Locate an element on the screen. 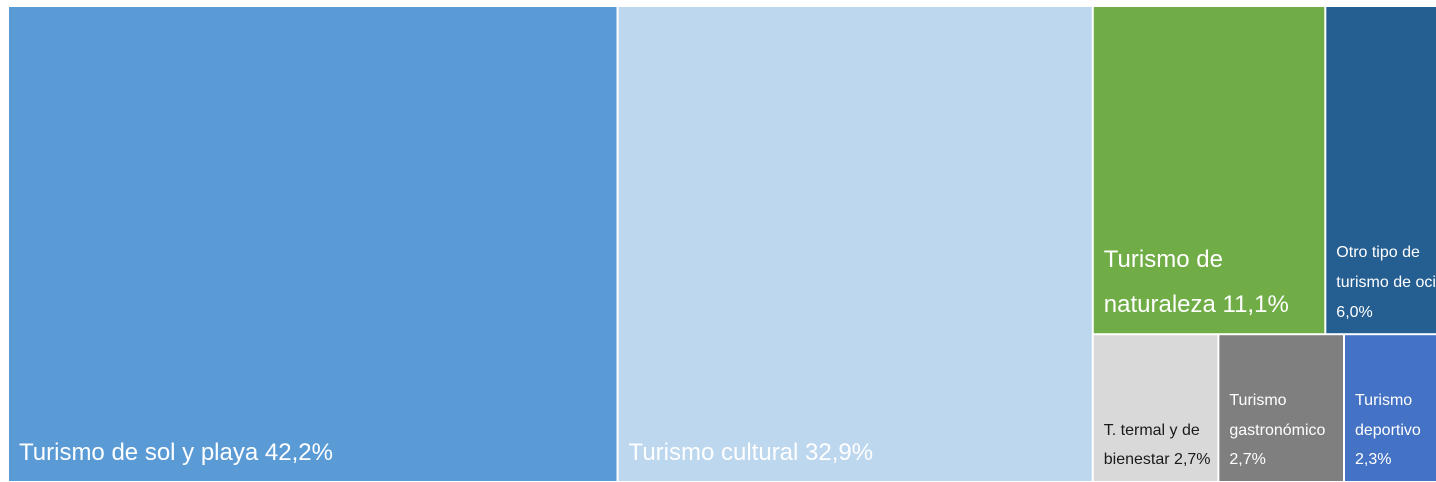  value-label: 32,9% is located at coordinates (839, 452).